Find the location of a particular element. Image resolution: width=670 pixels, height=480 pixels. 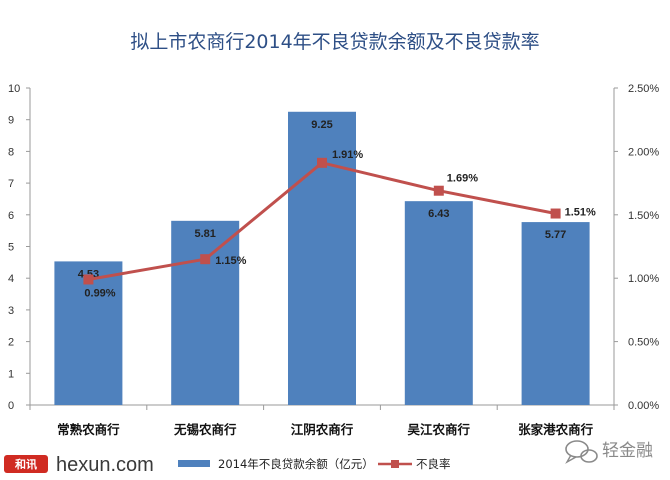

x-tick-label: 常熟农商行 is located at coordinates (88, 429).